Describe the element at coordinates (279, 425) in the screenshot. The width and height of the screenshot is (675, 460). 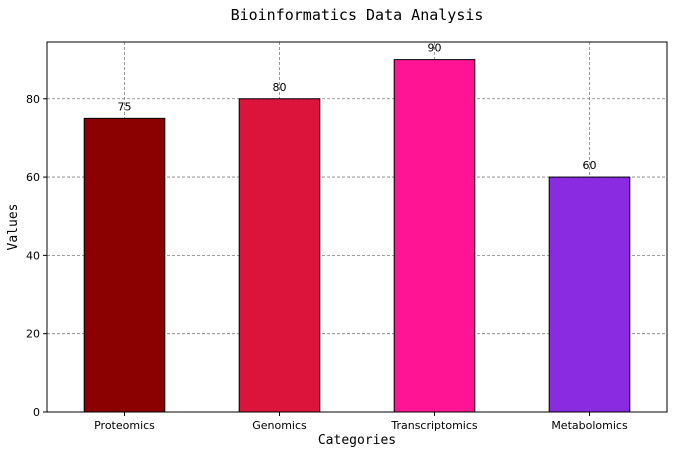
I see `x-tick-label: Genomics` at that location.